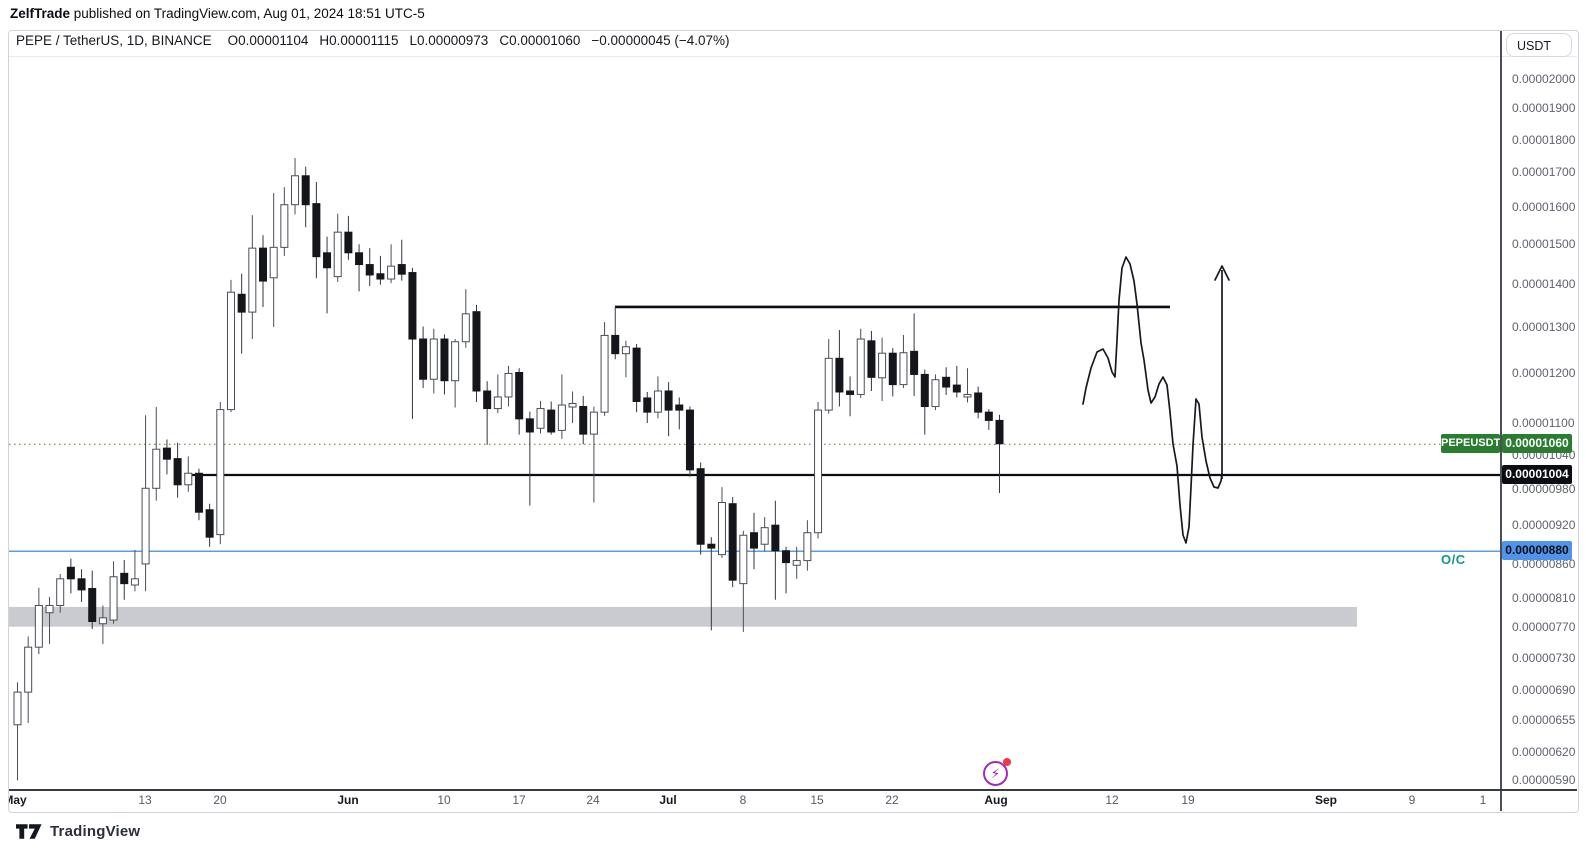 This screenshot has width=1586, height=860. Describe the element at coordinates (1544, 627) in the screenshot. I see `price-tick: 0.00000770` at that location.